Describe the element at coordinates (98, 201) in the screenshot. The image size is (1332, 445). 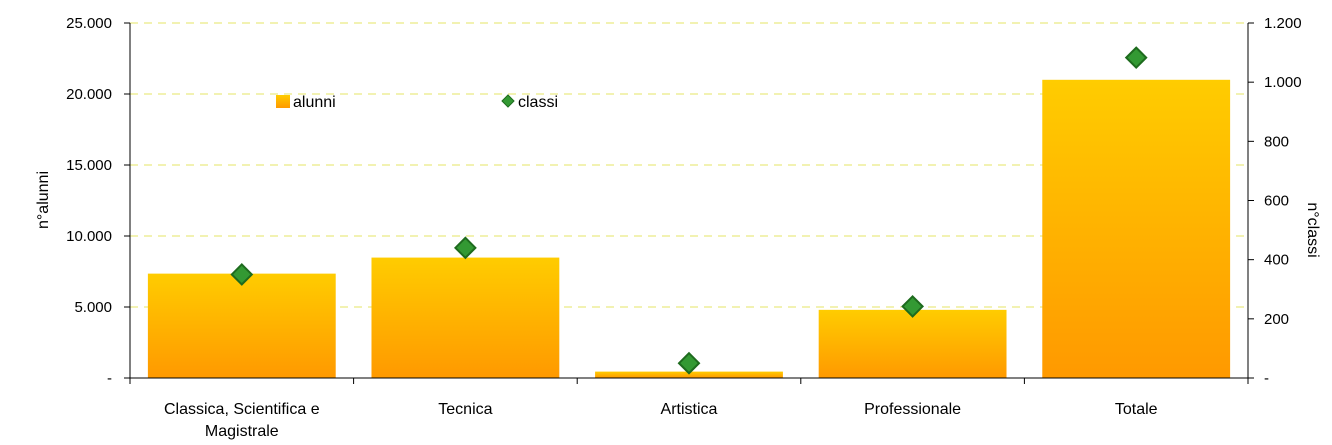
I see `left-axis-ticks: - 5.000 10.000 15.000 20.000 25.000` at that location.